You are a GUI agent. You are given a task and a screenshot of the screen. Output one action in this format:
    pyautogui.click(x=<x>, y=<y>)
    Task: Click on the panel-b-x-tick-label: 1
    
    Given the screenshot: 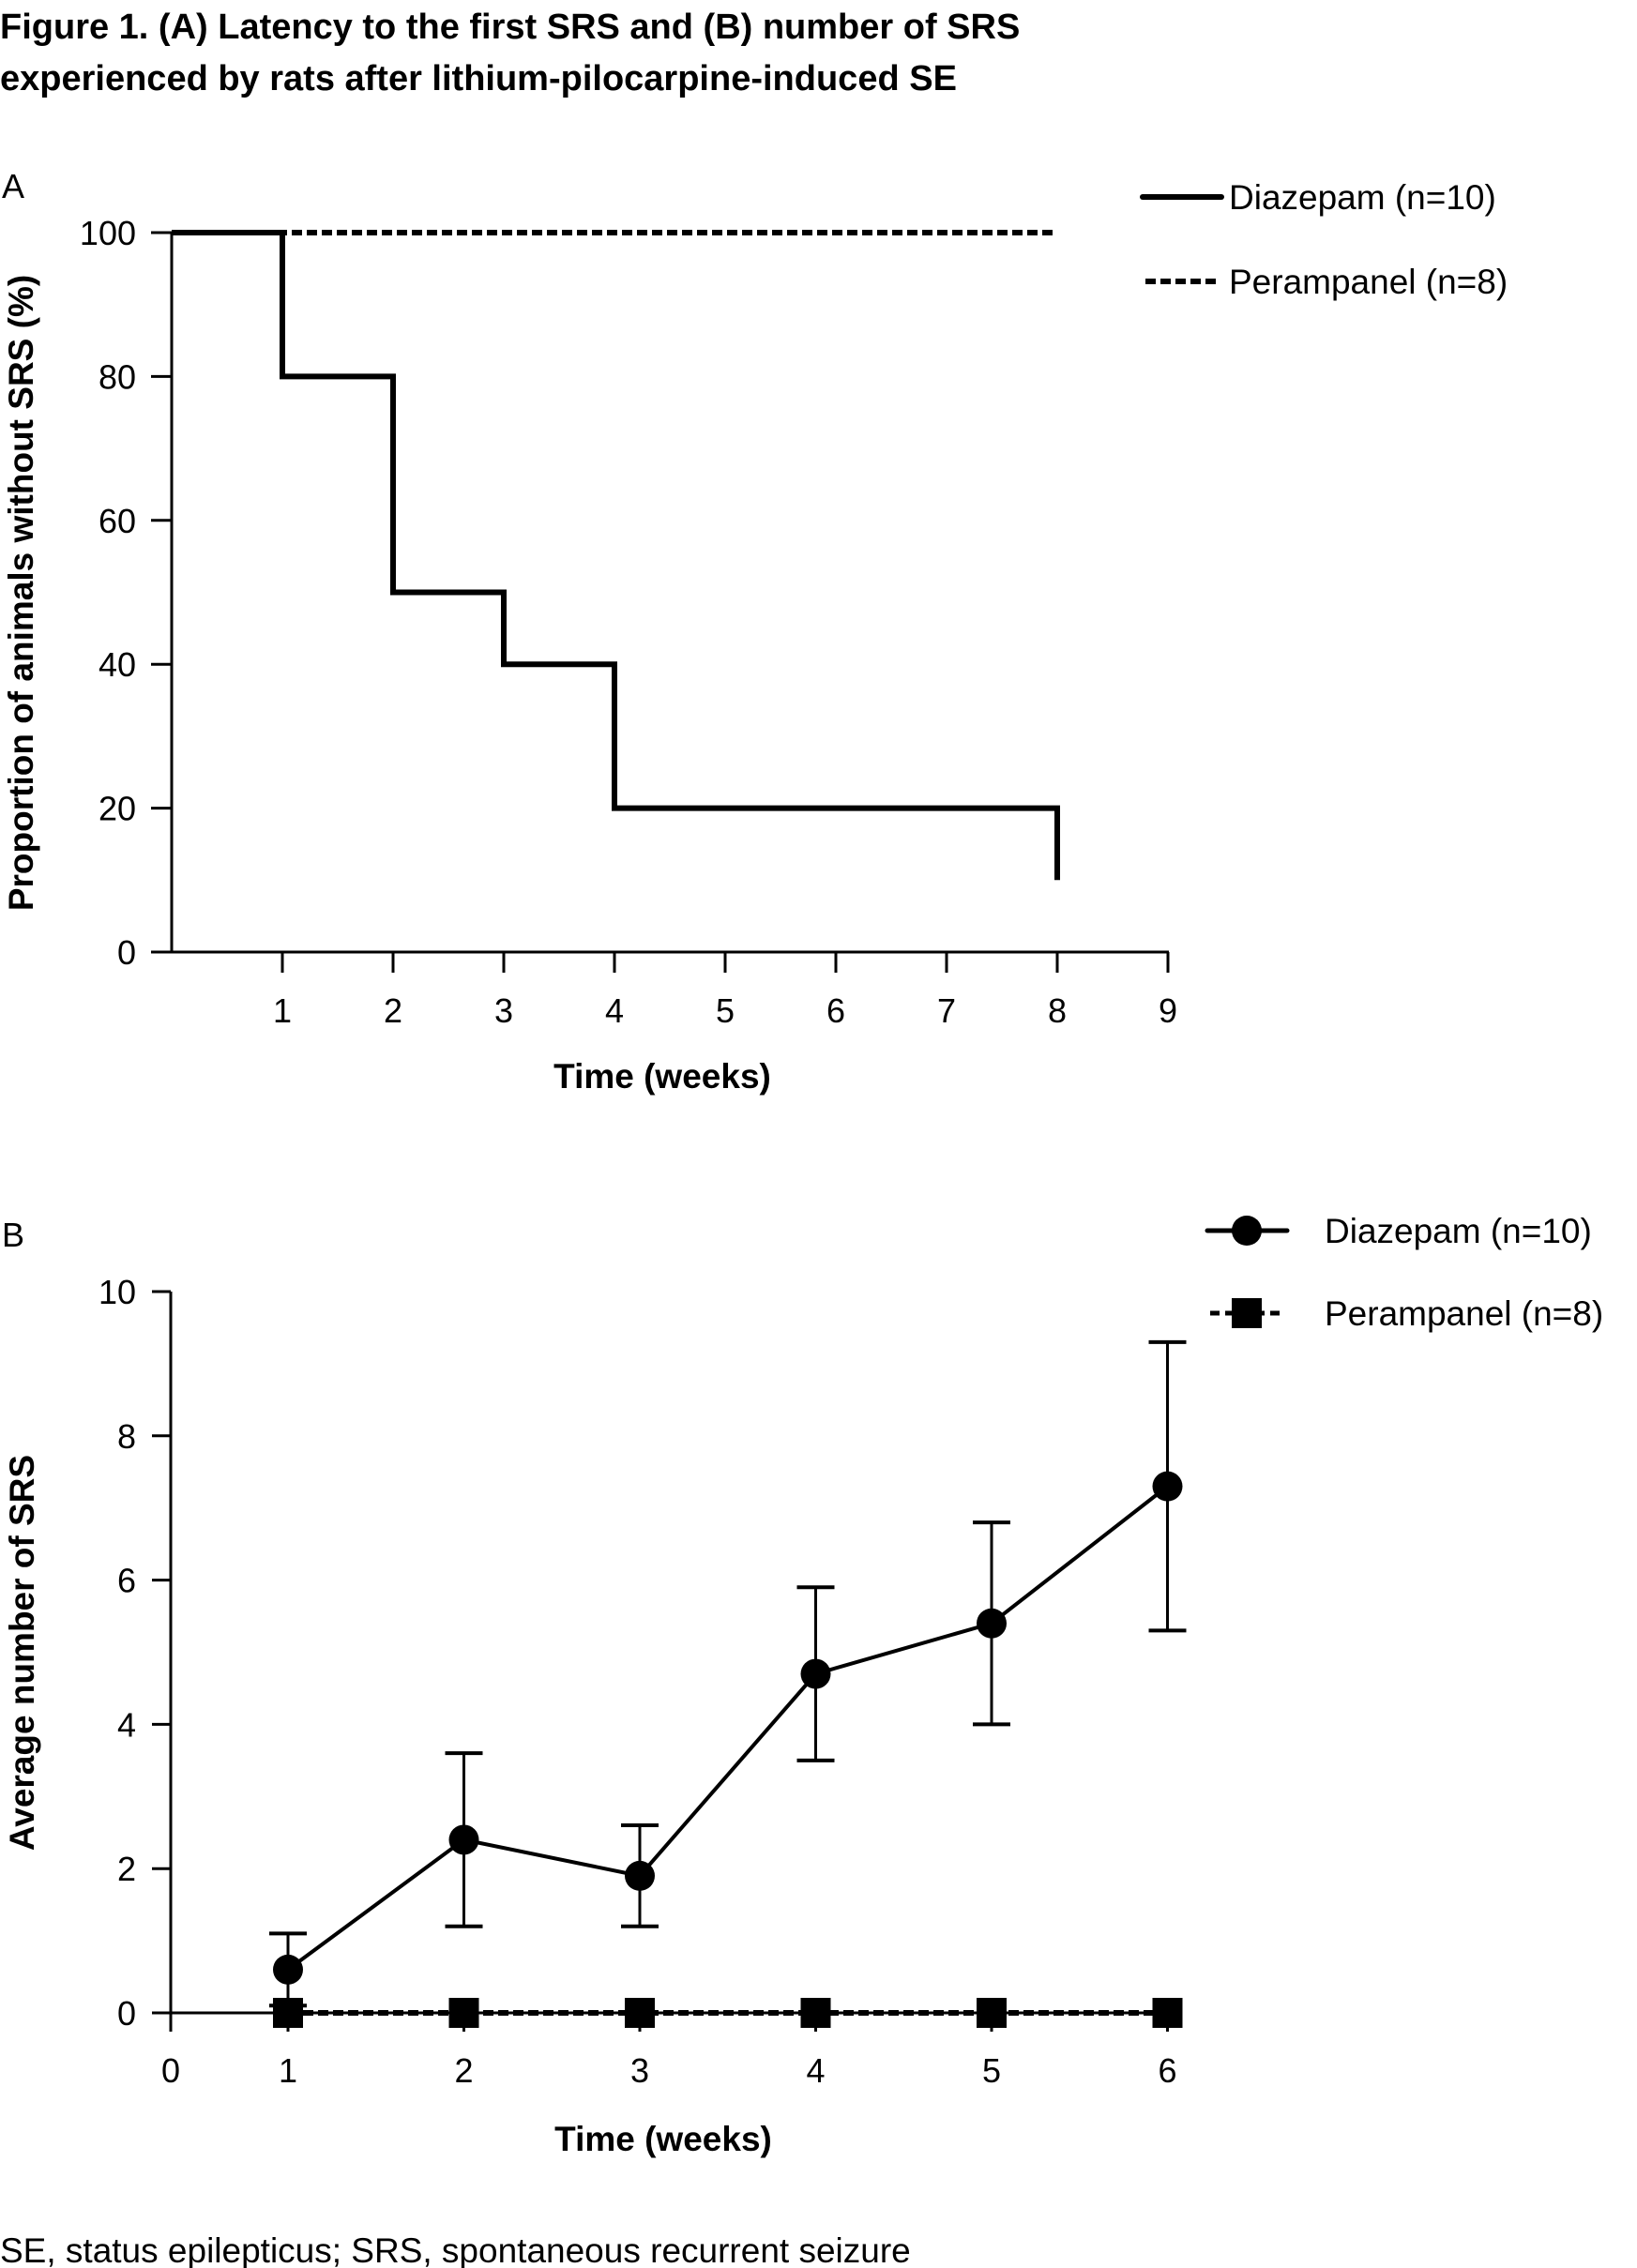 What is the action you would take?
    pyautogui.click(x=288, y=2070)
    